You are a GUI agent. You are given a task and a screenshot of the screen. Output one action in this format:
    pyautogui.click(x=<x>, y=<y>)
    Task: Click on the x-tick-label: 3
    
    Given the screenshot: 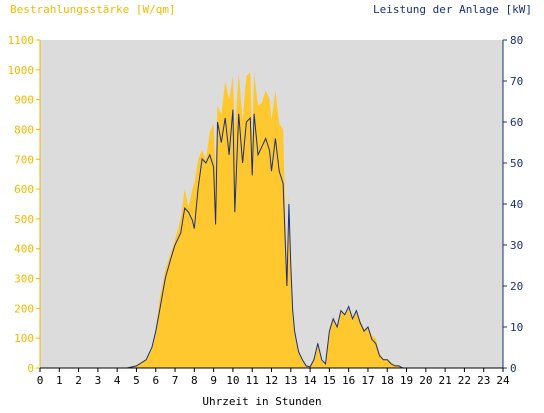 What is the action you would take?
    pyautogui.click(x=98, y=380)
    